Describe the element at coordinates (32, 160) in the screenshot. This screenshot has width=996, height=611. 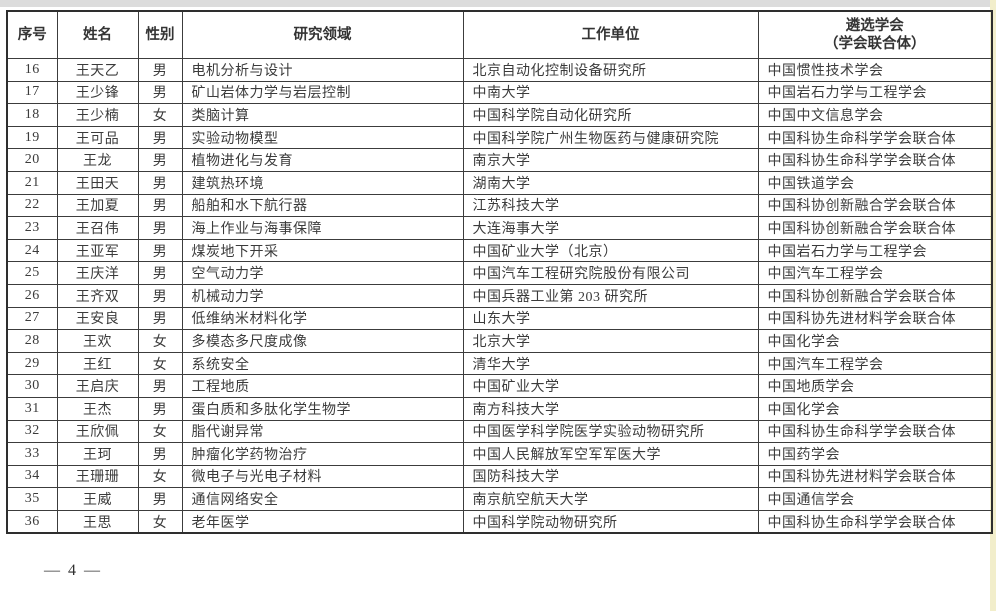
I see `cell-no: 20` at that location.